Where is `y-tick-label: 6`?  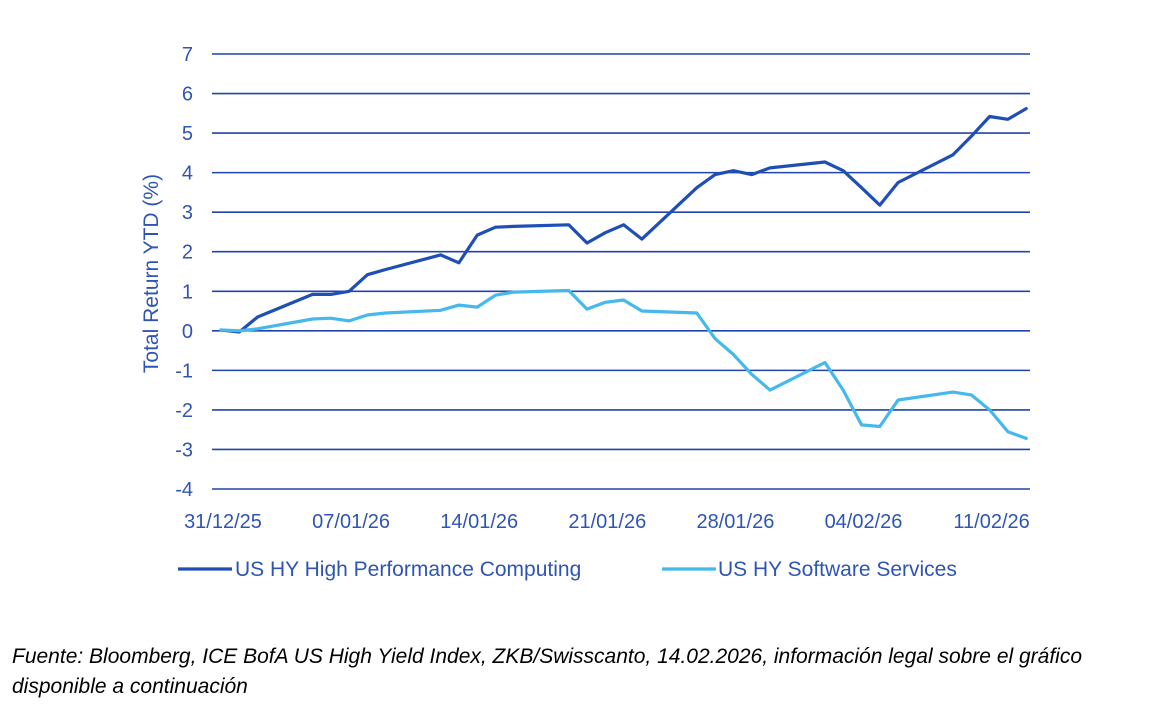
y-tick-label: 6 is located at coordinates (187, 95).